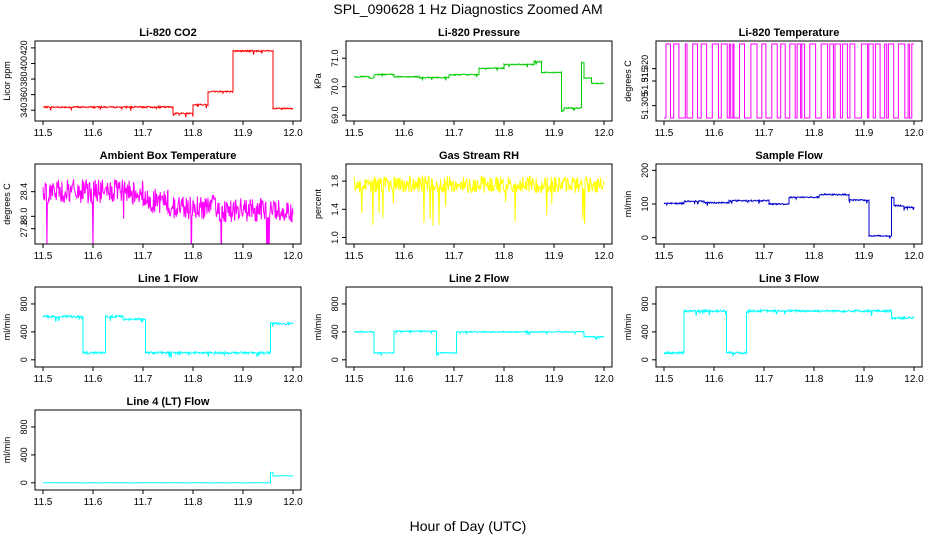  I want to click on y-tick-label: 69.0, so click(335, 115).